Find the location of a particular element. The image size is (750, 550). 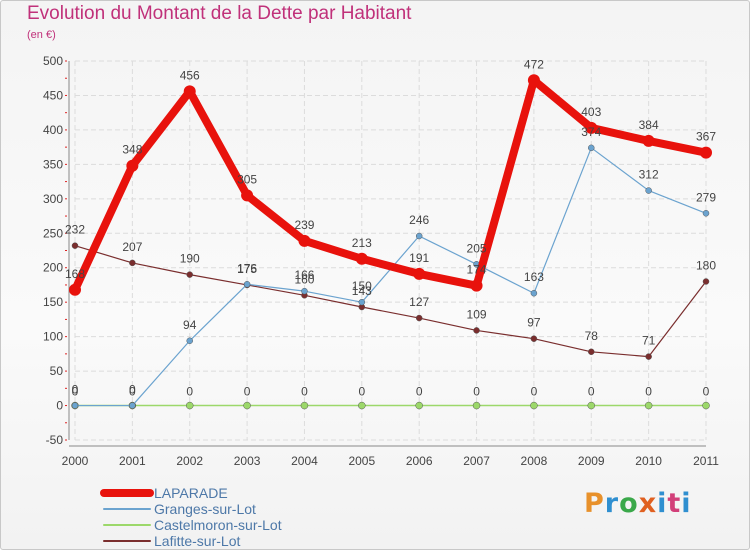

data-label-lafitte-sur-lot: 180 is located at coordinates (706, 266).